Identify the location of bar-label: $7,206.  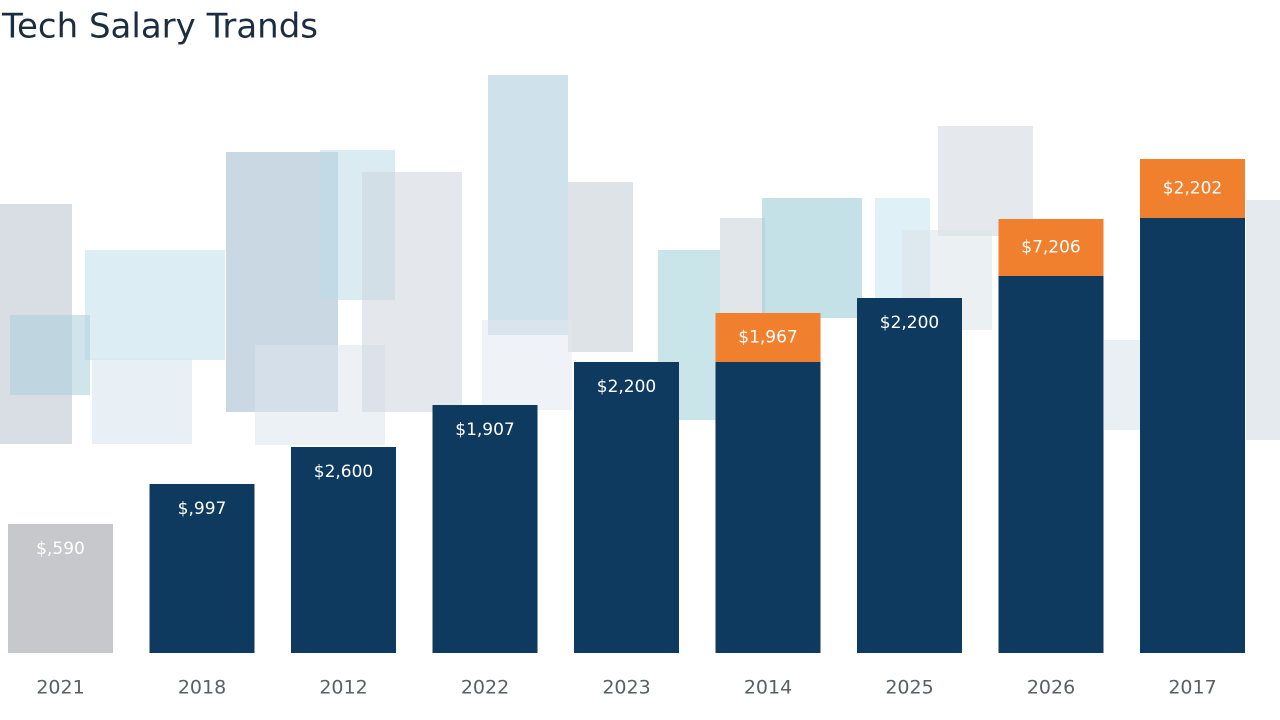
(1050, 248).